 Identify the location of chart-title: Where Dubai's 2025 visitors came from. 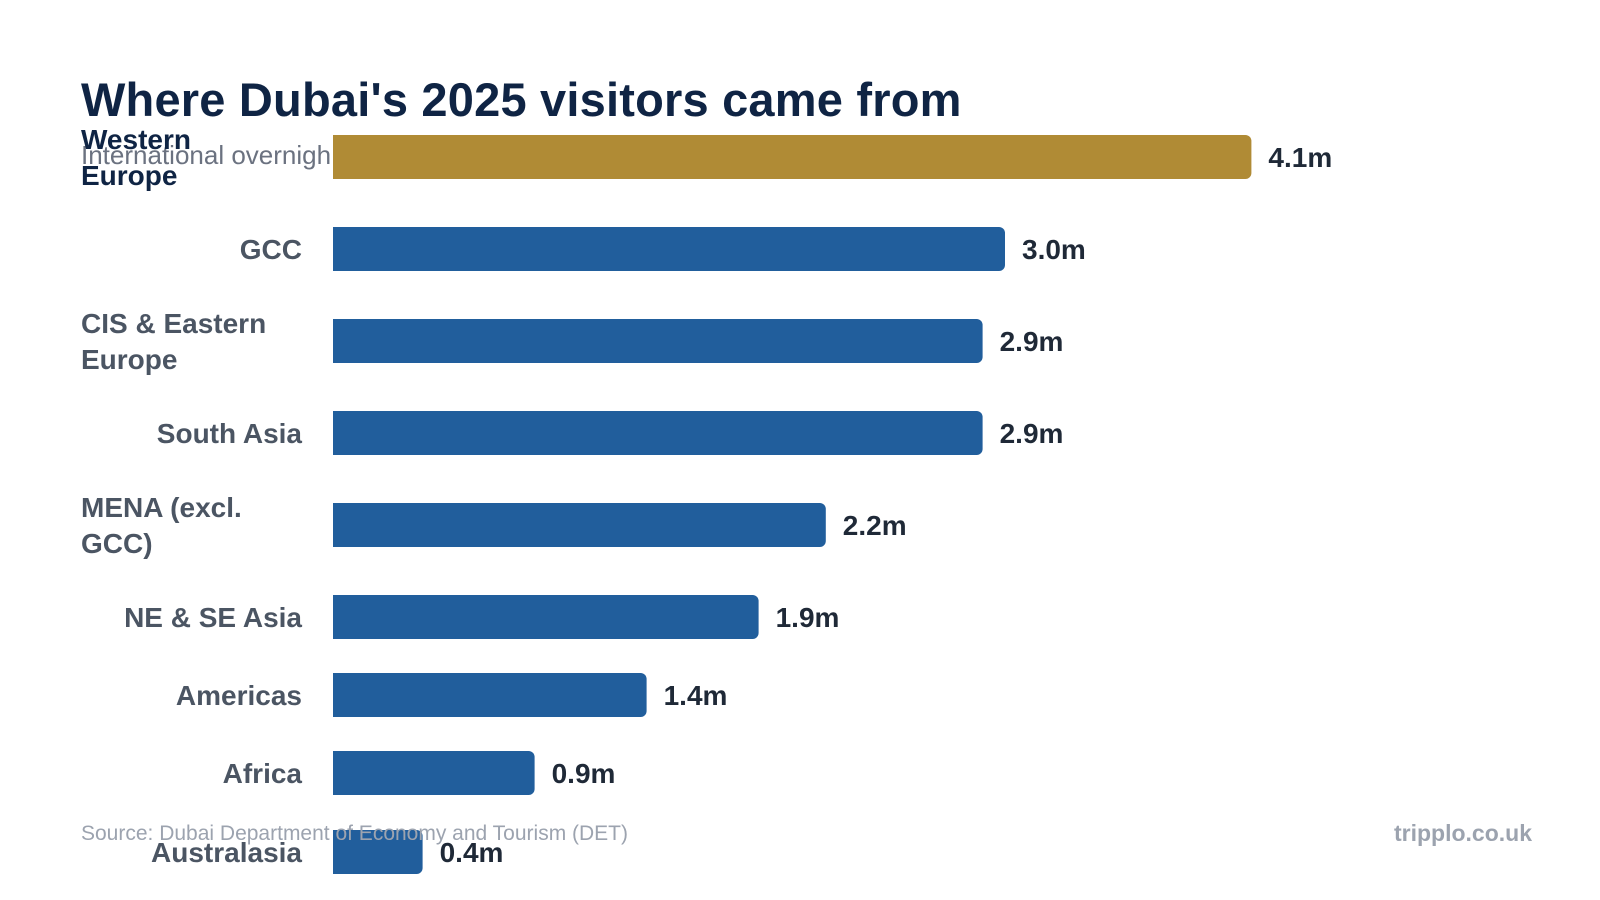
(521, 99).